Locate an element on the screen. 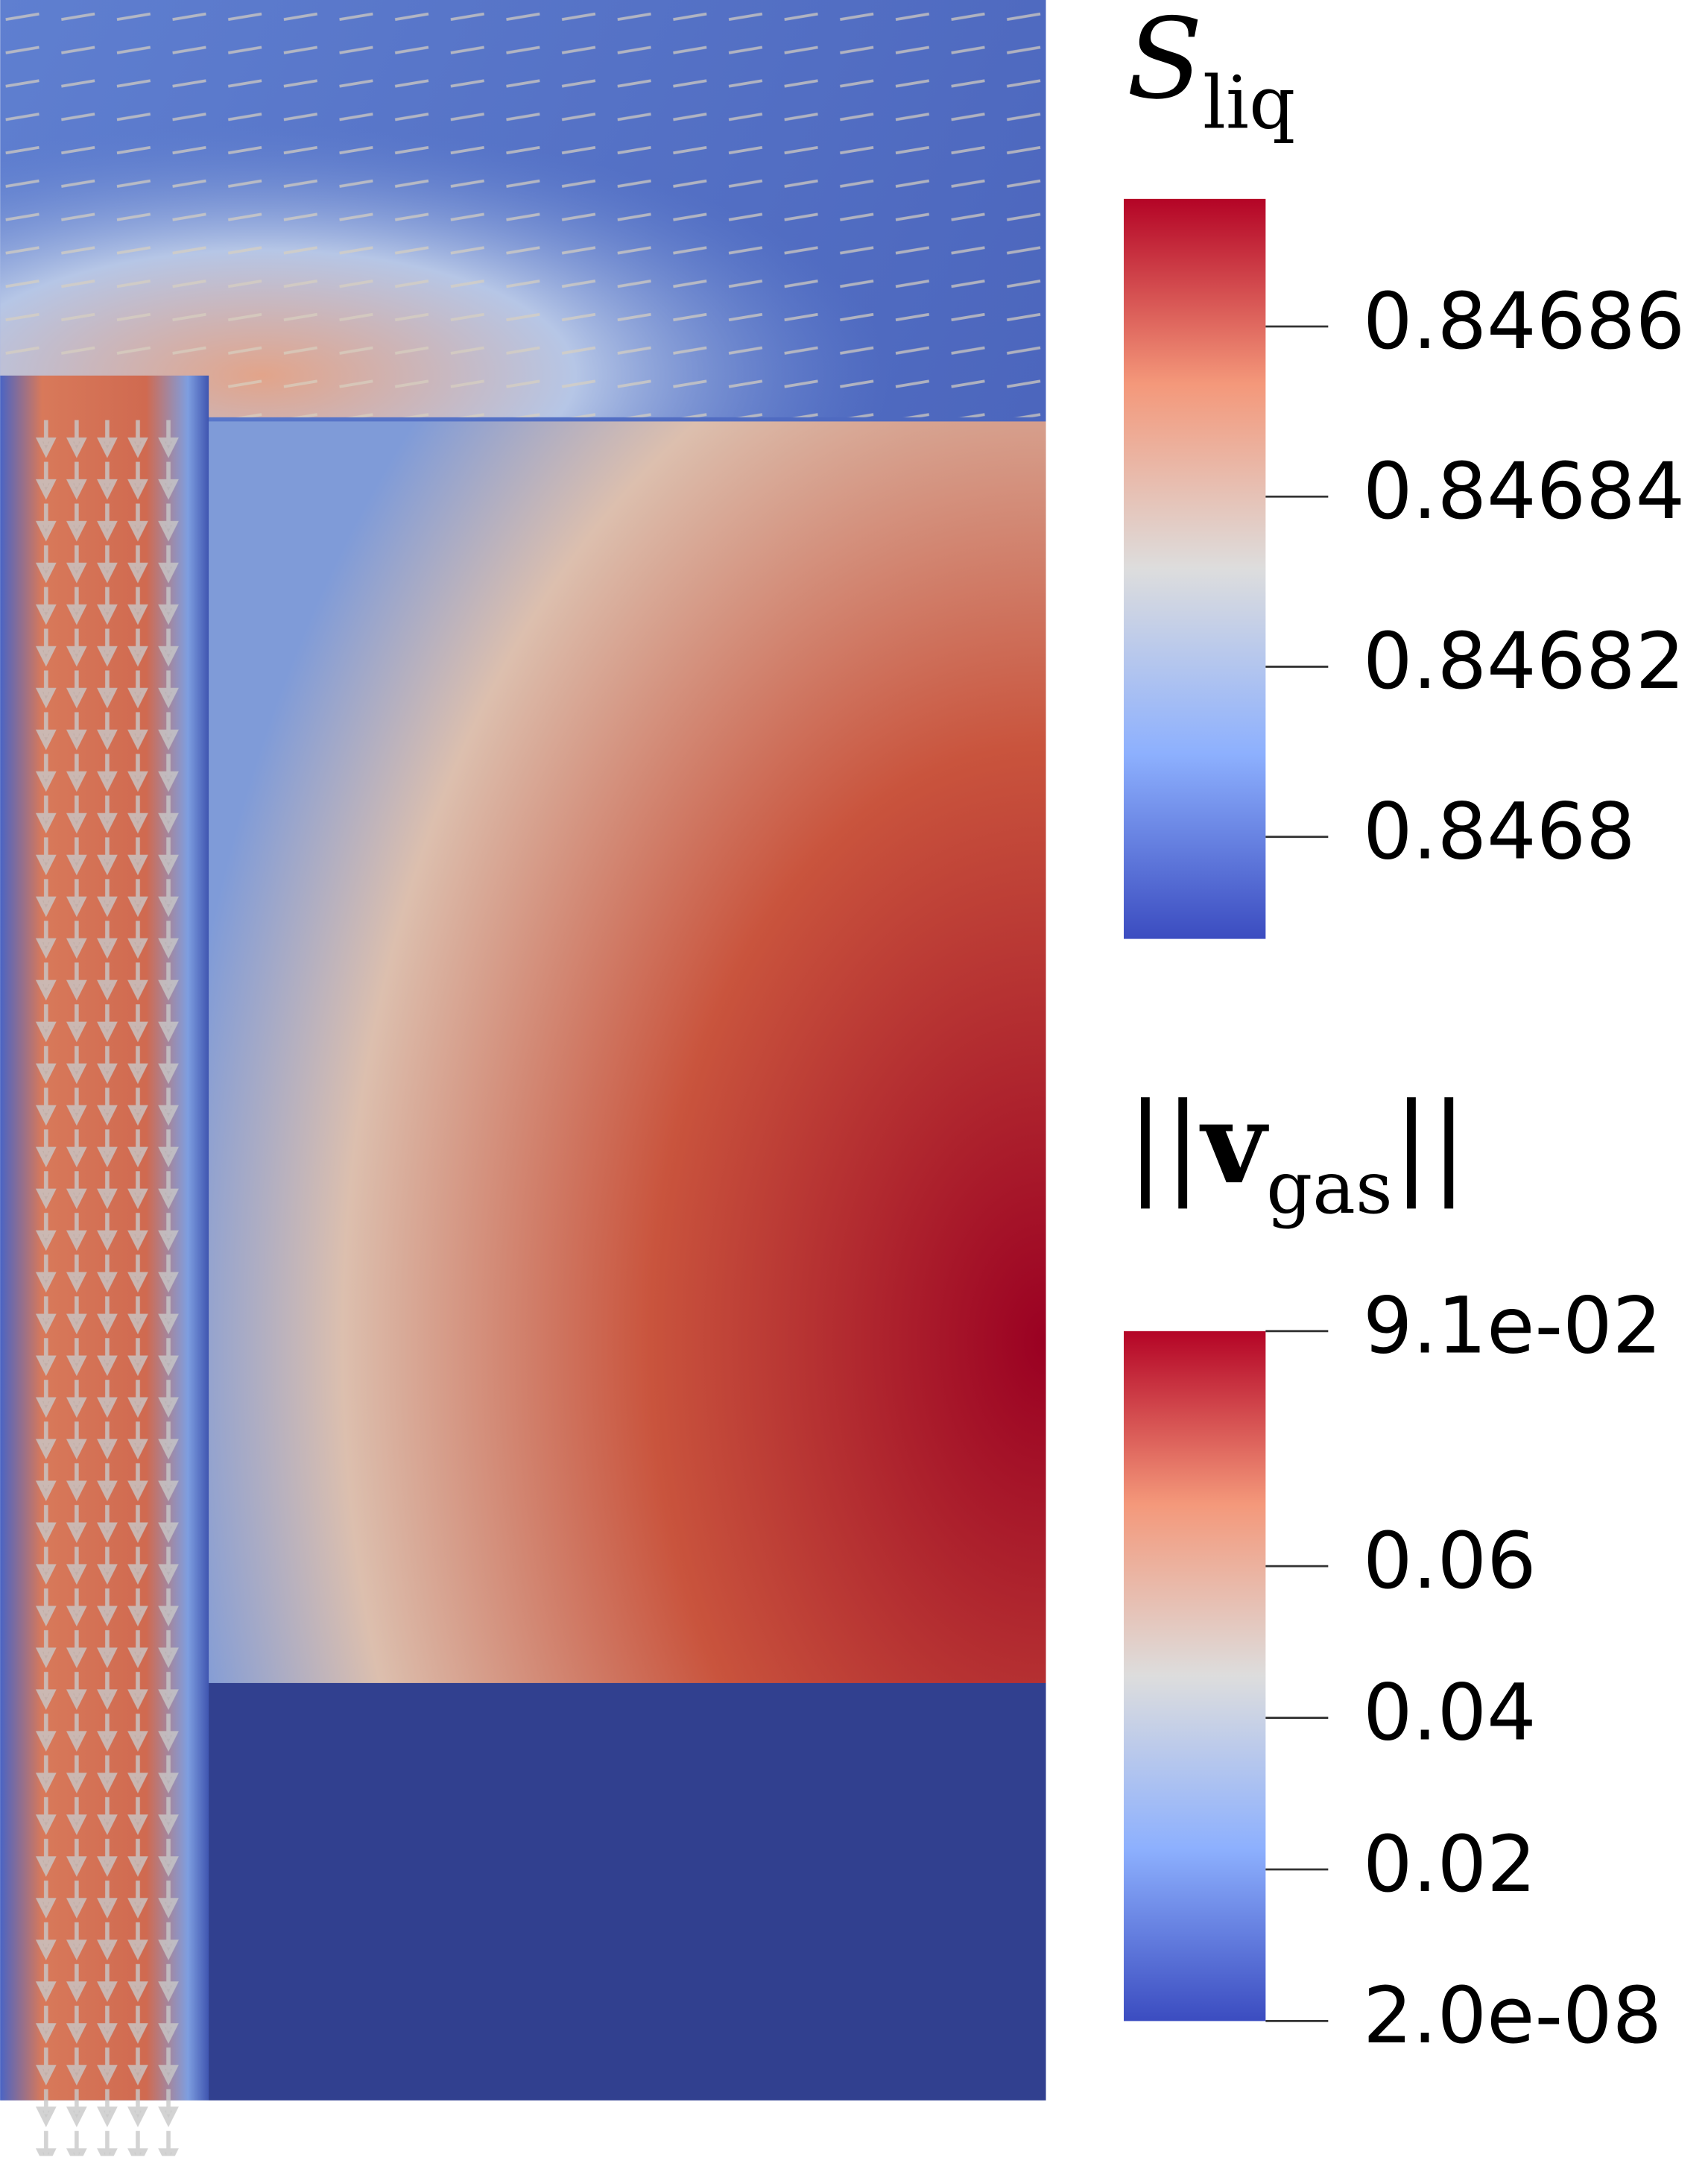  tick-label: 0.84684 is located at coordinates (1524, 491).